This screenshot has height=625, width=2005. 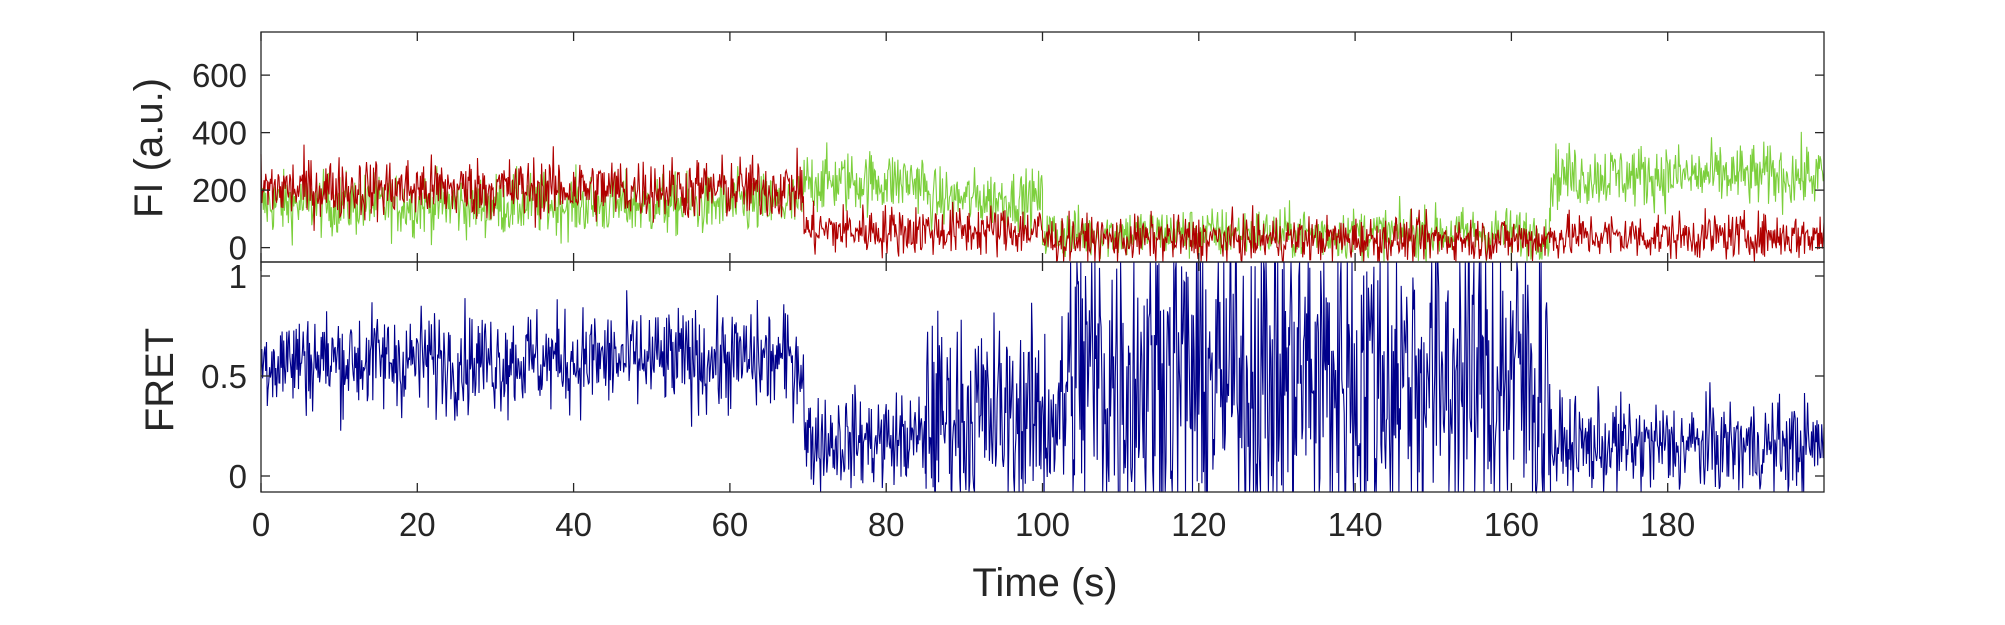 I want to click on intensity-y-axis-label: FI (a.u.), so click(x=149, y=148).